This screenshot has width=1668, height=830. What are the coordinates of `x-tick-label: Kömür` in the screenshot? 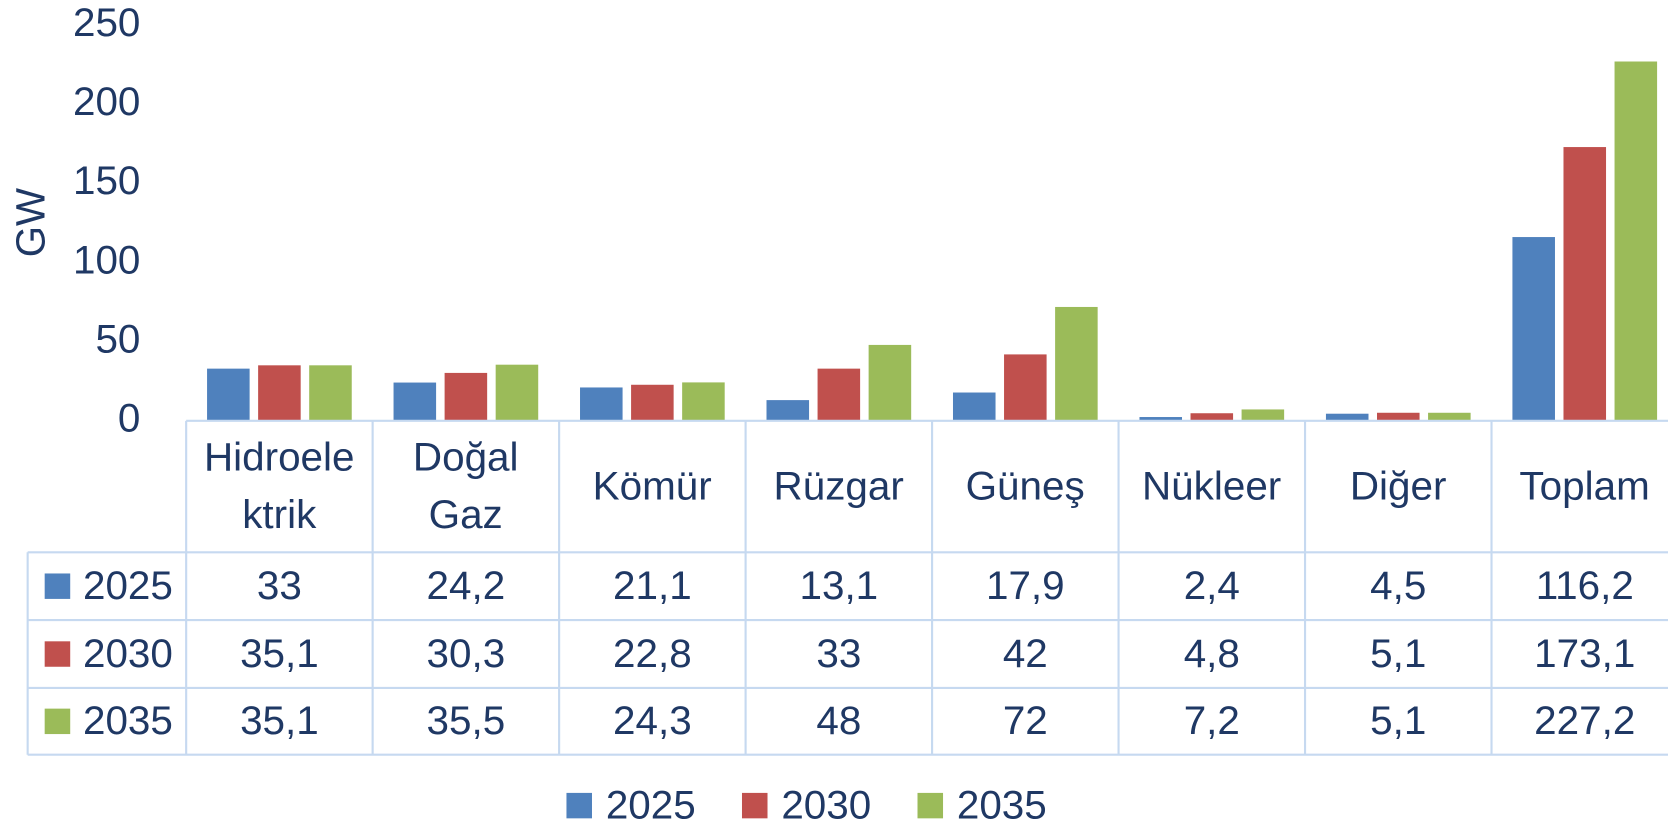 It's located at (652, 486).